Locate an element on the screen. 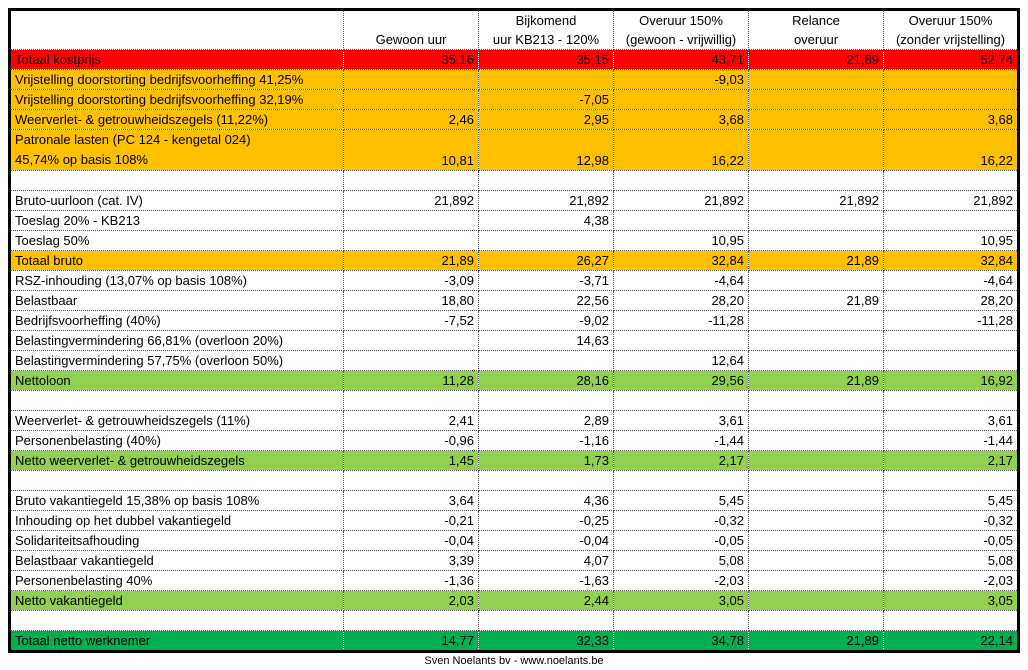  value-cell: -7,05 is located at coordinates (546, 99).